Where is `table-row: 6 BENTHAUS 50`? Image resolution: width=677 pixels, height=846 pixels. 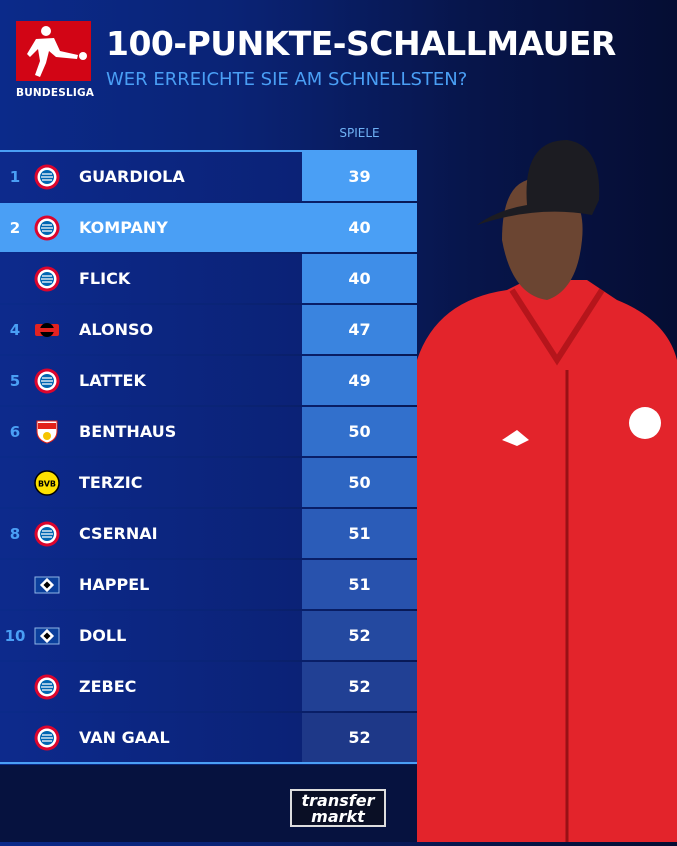
table-row: 6 BENTHAUS 50 is located at coordinates (208, 431).